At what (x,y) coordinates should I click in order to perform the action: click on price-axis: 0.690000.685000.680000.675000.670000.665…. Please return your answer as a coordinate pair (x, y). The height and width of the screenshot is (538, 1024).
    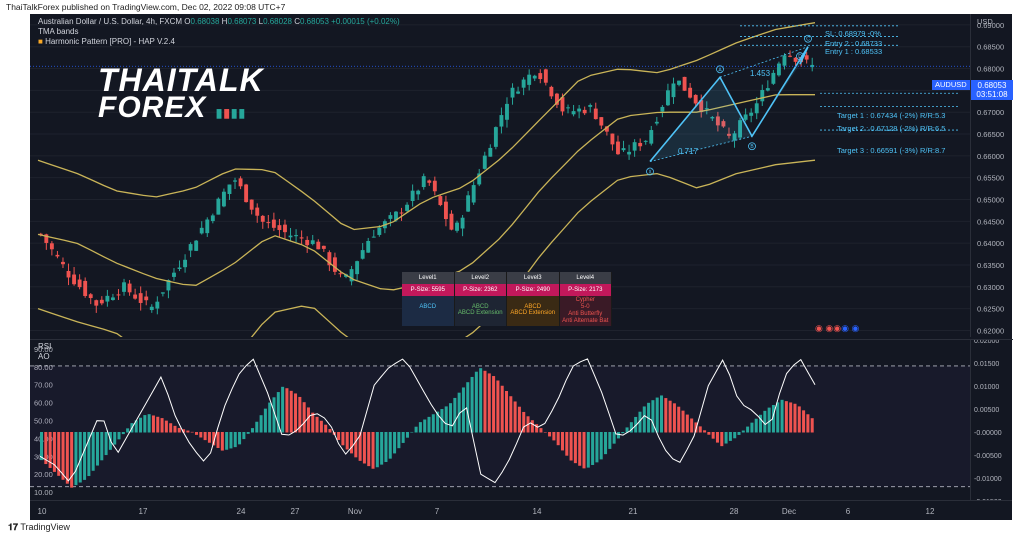
    Looking at the image, I should click on (991, 175).